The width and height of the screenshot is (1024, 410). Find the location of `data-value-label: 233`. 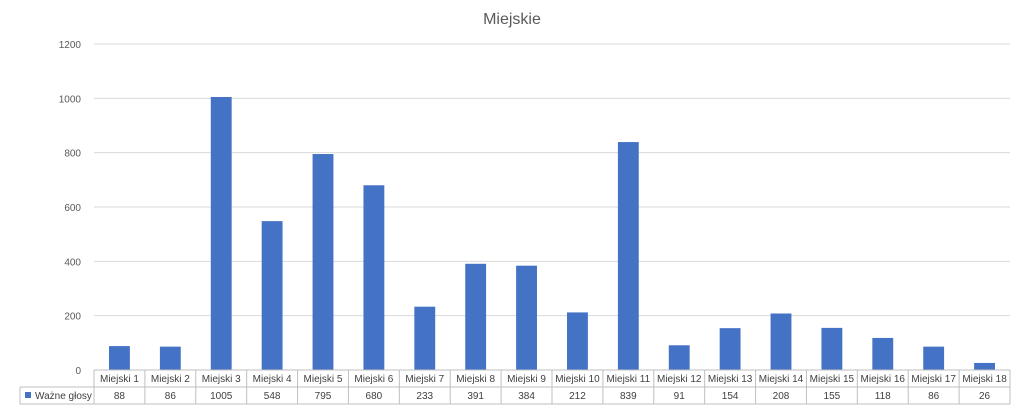

data-value-label: 233 is located at coordinates (424, 396).